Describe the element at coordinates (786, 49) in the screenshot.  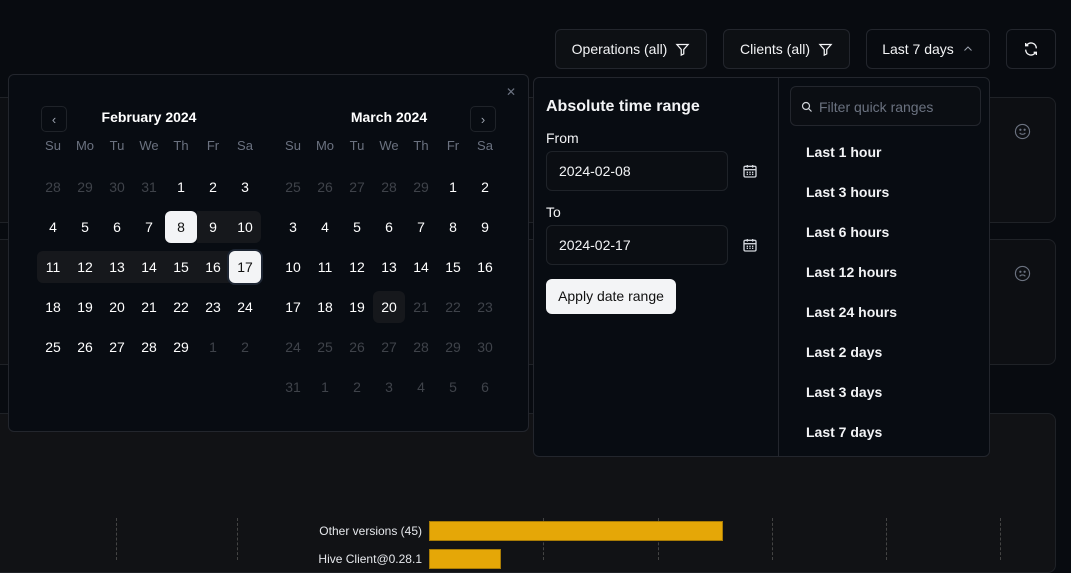
I see `clients-filter-button: Clients (all)` at that location.